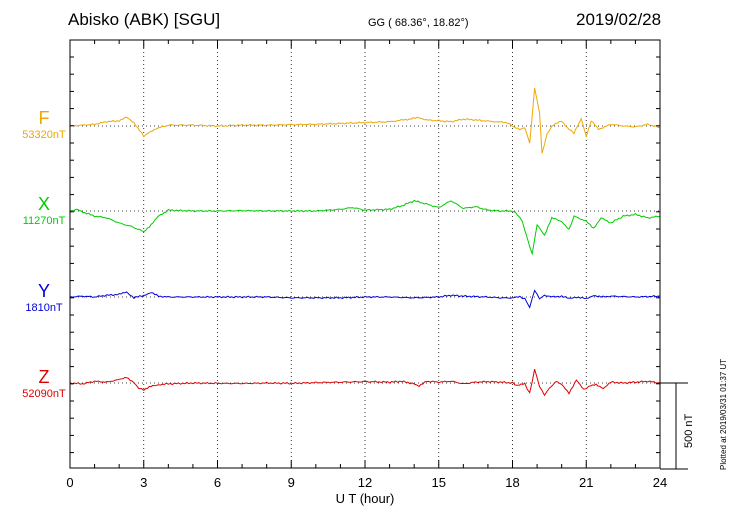  Describe the element at coordinates (660, 482) in the screenshot. I see `x-tick-label: 24` at that location.